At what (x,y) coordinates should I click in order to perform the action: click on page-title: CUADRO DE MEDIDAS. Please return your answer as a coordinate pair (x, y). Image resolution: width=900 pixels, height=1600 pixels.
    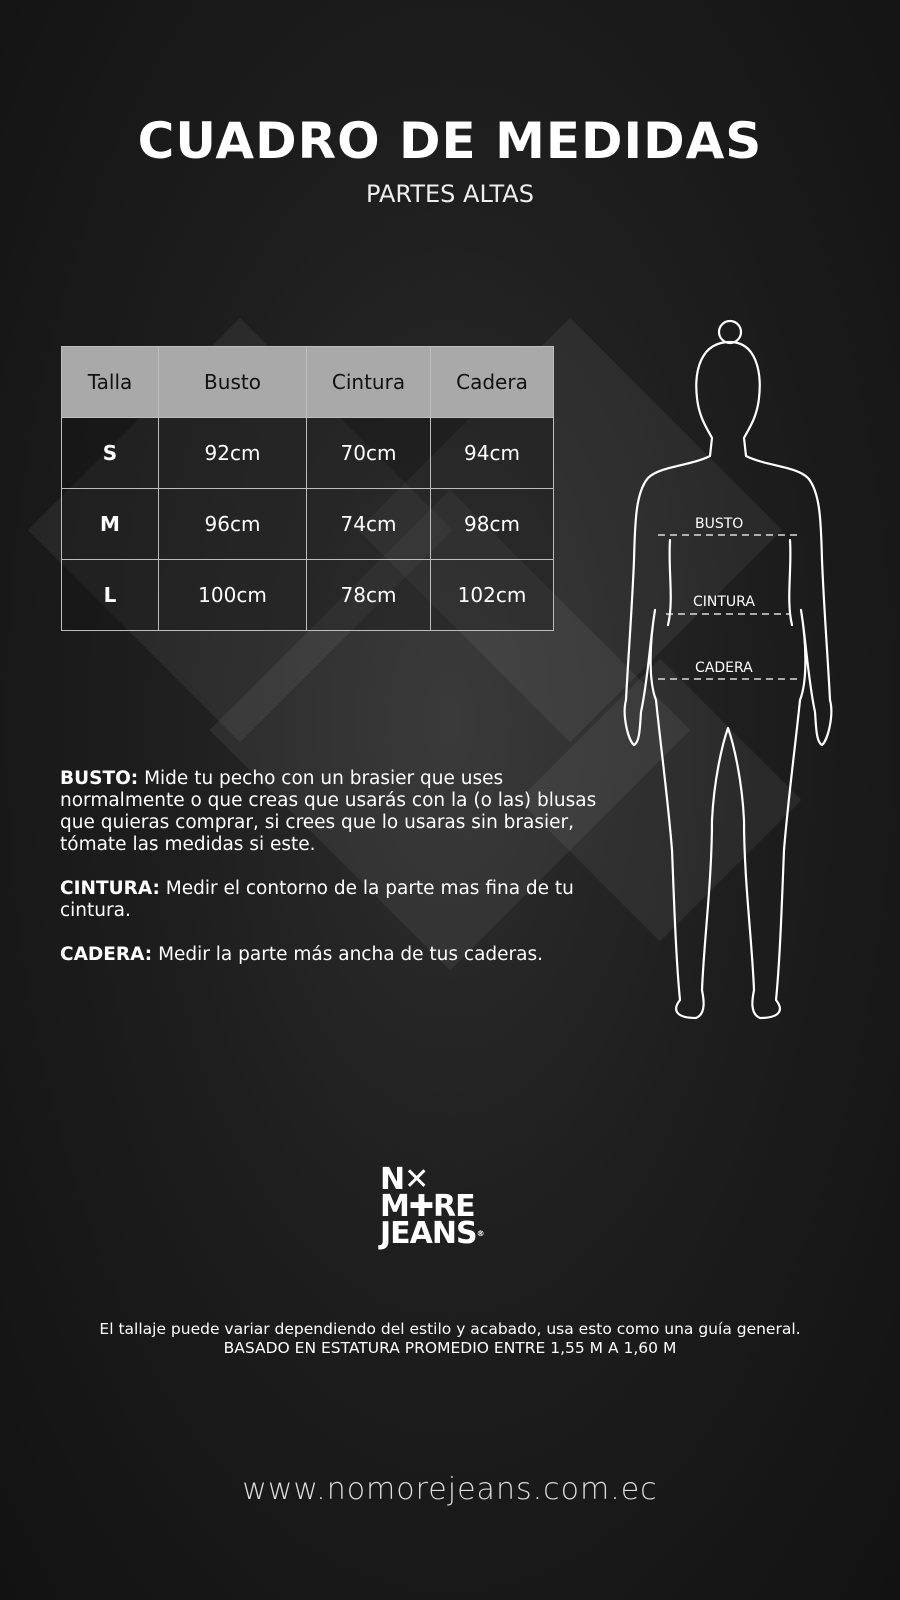
    Looking at the image, I should click on (450, 141).